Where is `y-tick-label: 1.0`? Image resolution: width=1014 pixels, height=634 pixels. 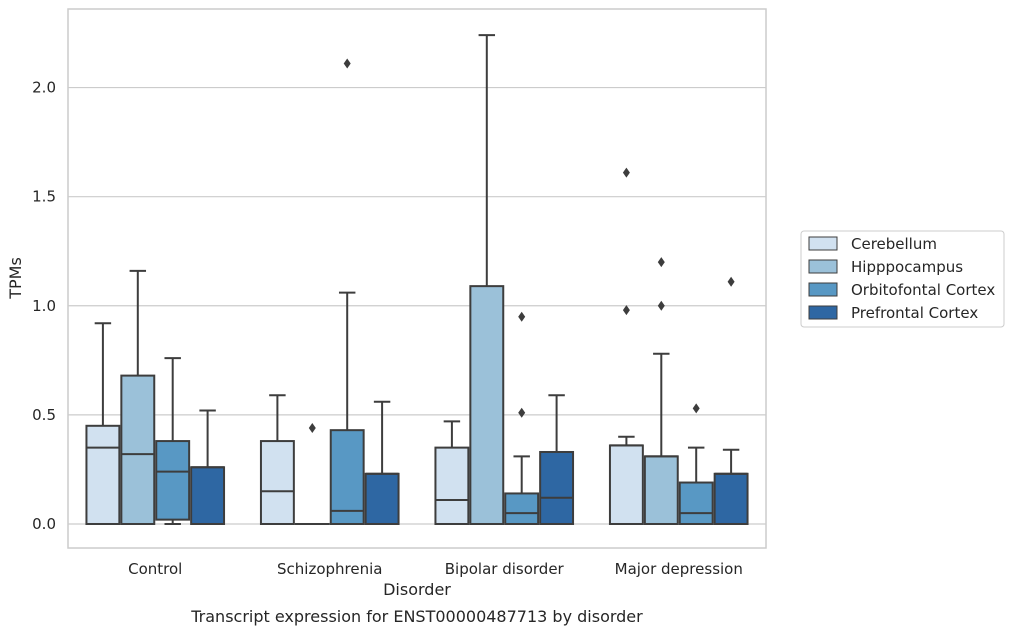
y-tick-label: 1.0 is located at coordinates (44, 306).